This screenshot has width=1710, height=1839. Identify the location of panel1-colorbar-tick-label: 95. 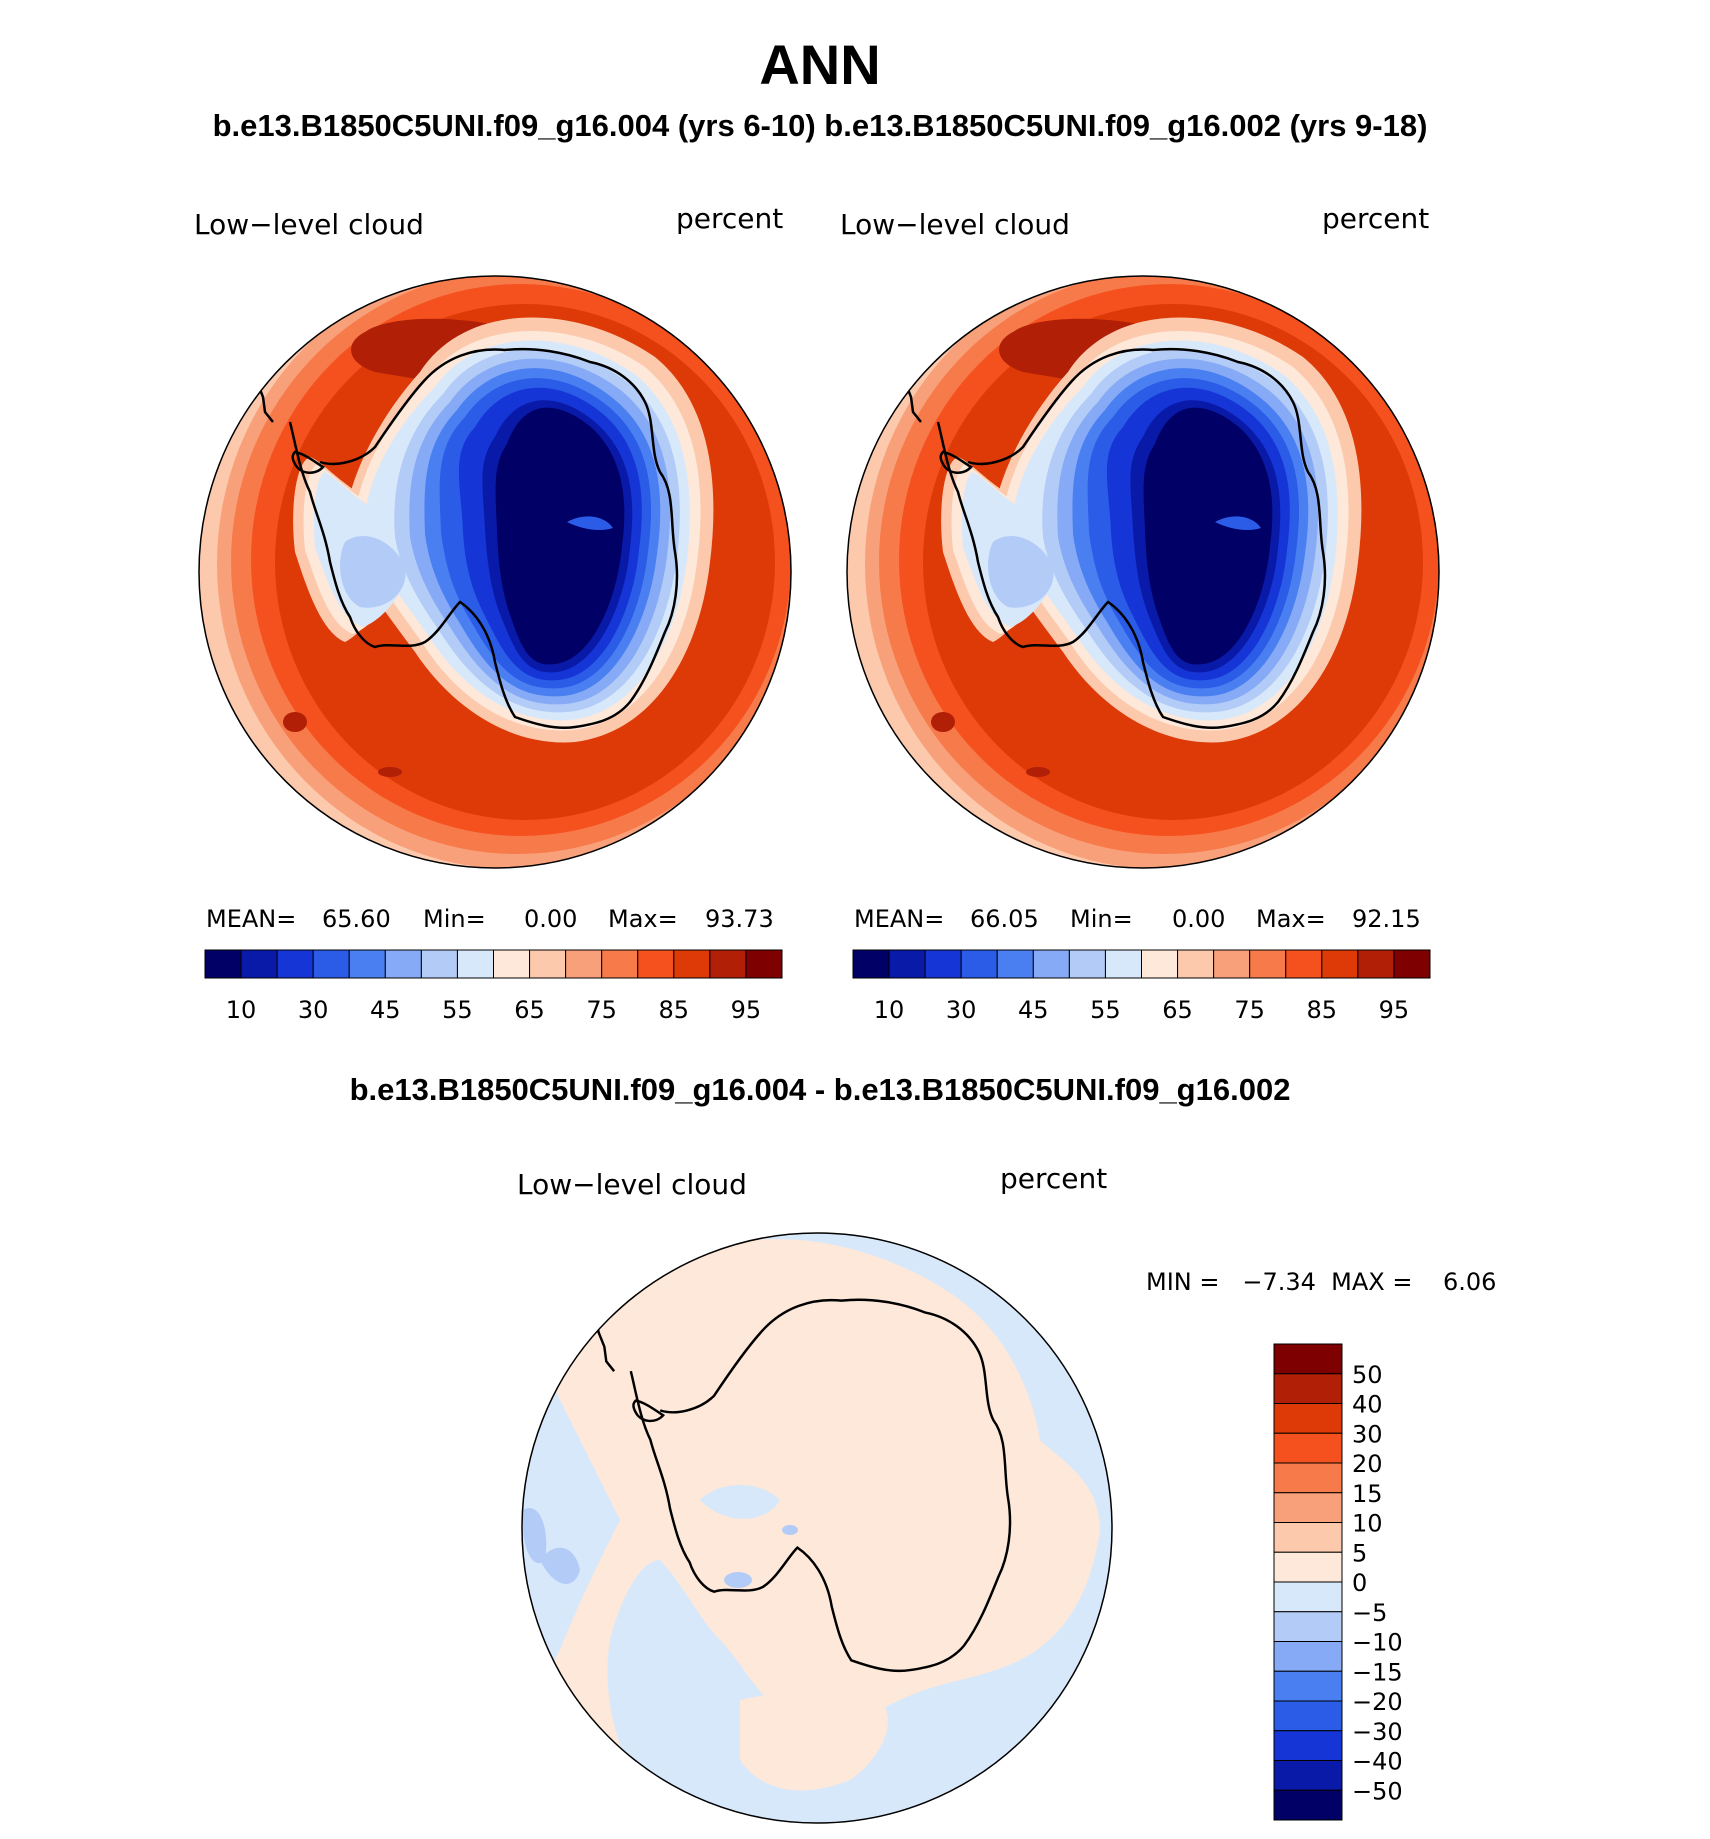
(746, 1010).